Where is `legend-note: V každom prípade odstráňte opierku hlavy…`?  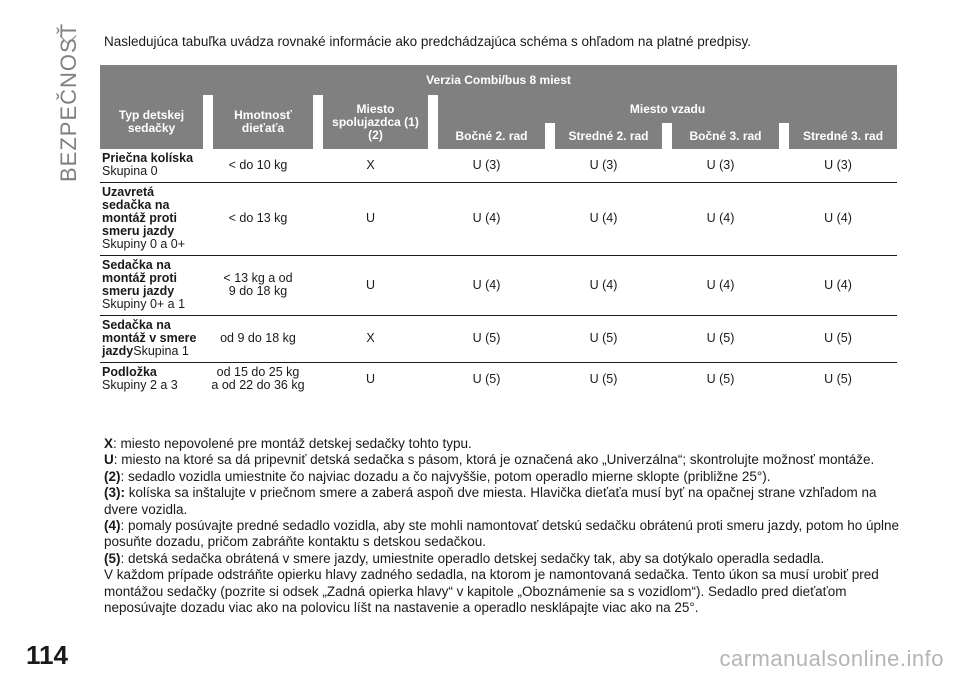
legend-note: V každom prípade odstráňte opierku hlavy… is located at coordinates (504, 591).